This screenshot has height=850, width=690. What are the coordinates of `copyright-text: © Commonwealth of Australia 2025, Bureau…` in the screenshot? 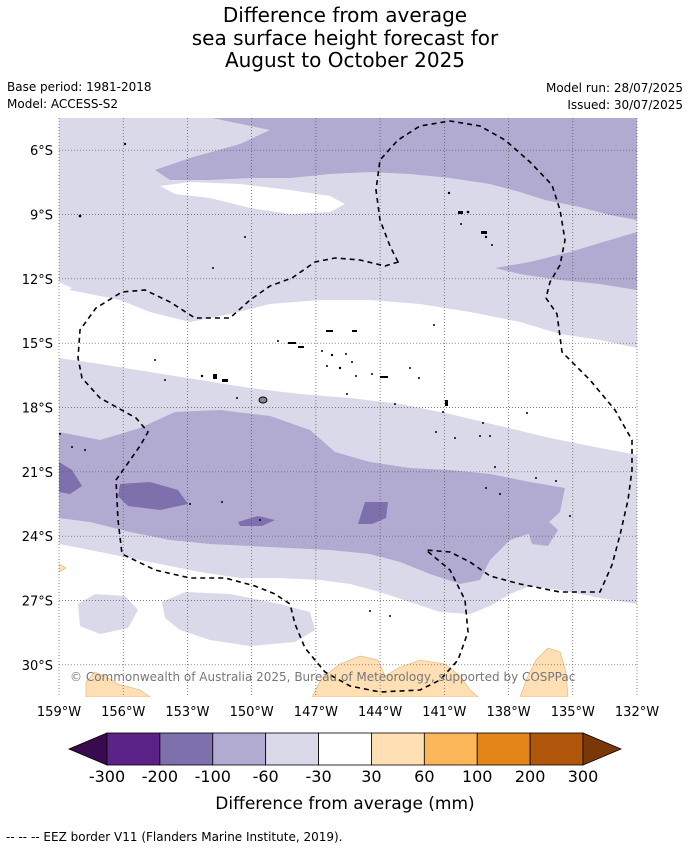 It's located at (322, 677).